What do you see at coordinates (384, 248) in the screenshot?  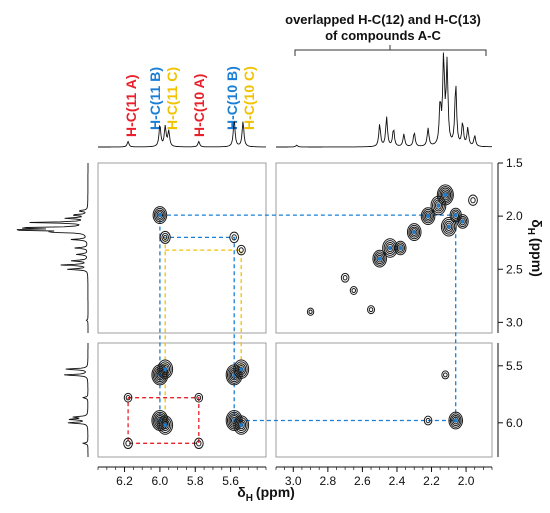 I see `frame-upper-right` at bounding box center [384, 248].